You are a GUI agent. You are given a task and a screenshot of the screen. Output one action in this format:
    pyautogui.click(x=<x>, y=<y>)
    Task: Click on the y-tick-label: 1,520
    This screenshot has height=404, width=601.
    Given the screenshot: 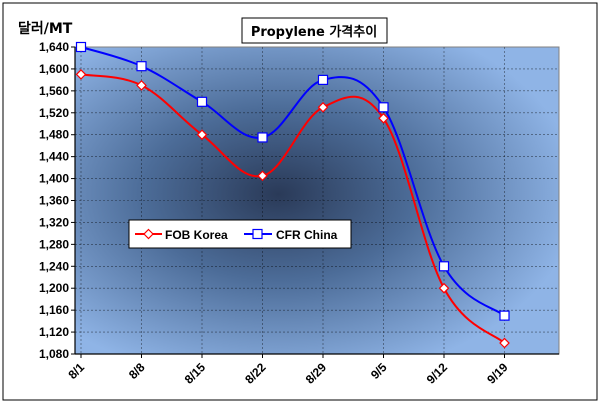 What is the action you would take?
    pyautogui.click(x=54, y=113)
    